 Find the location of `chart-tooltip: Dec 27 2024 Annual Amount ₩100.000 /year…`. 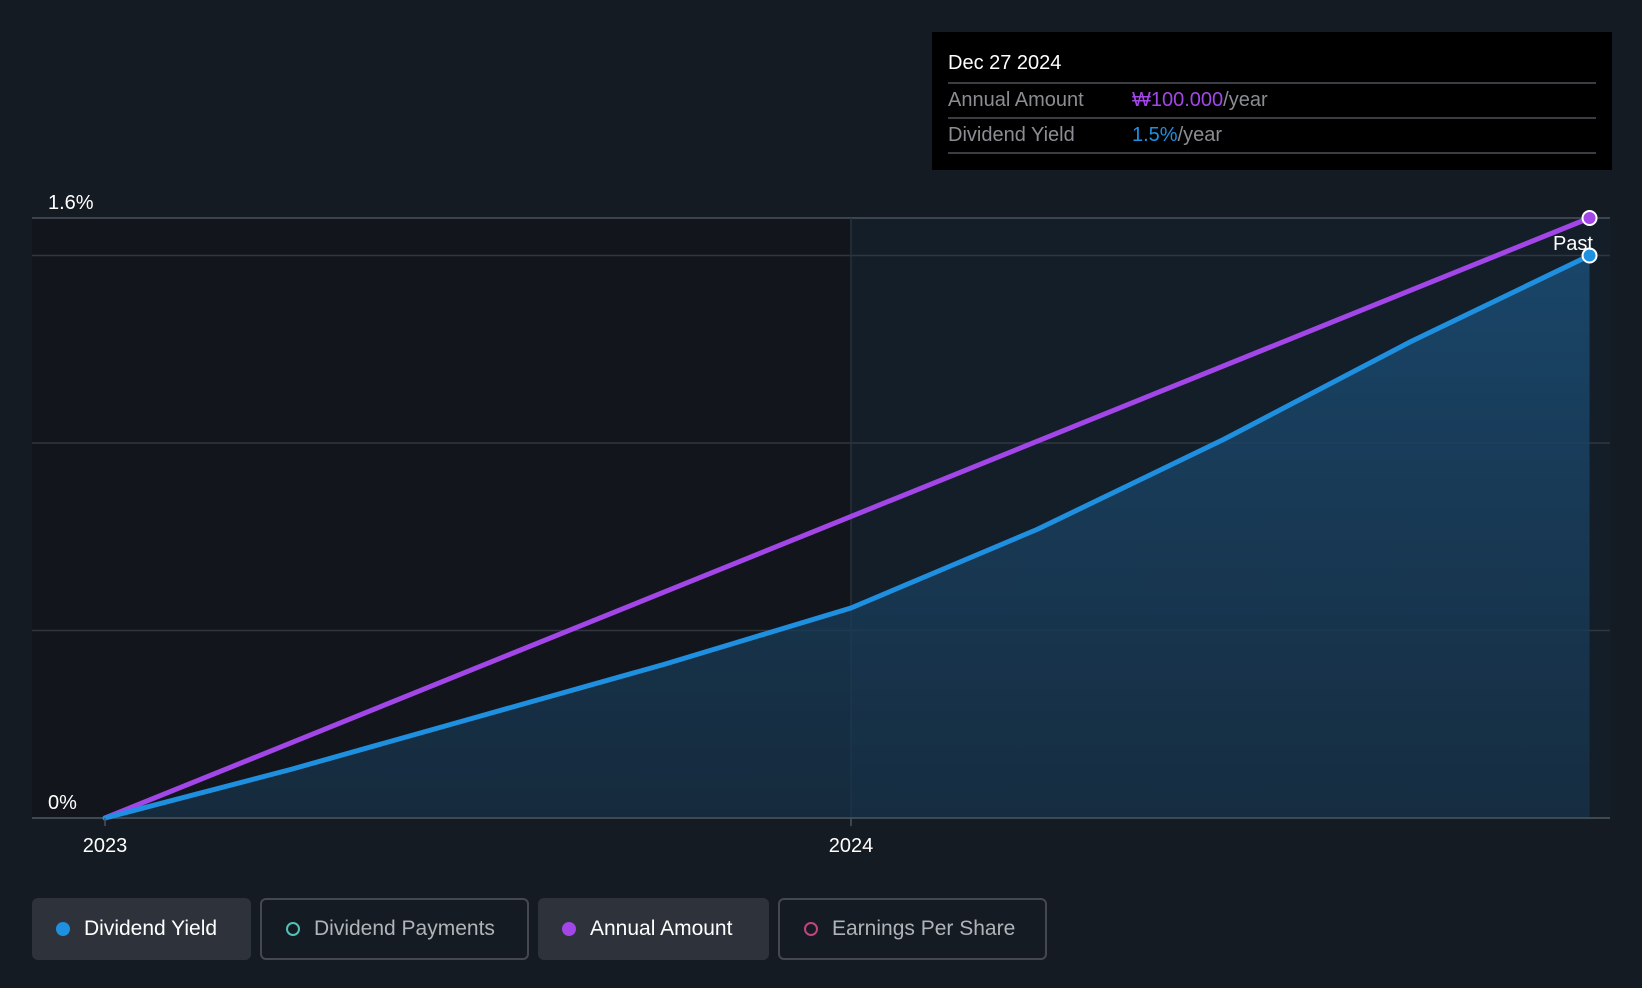

chart-tooltip: Dec 27 2024 Annual Amount ₩100.000 /year… is located at coordinates (1272, 101).